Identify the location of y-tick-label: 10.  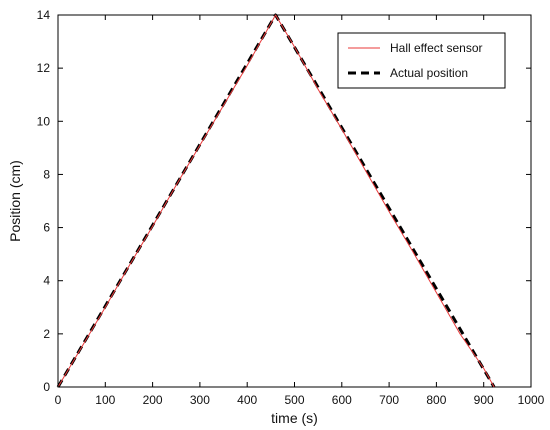
(44, 121).